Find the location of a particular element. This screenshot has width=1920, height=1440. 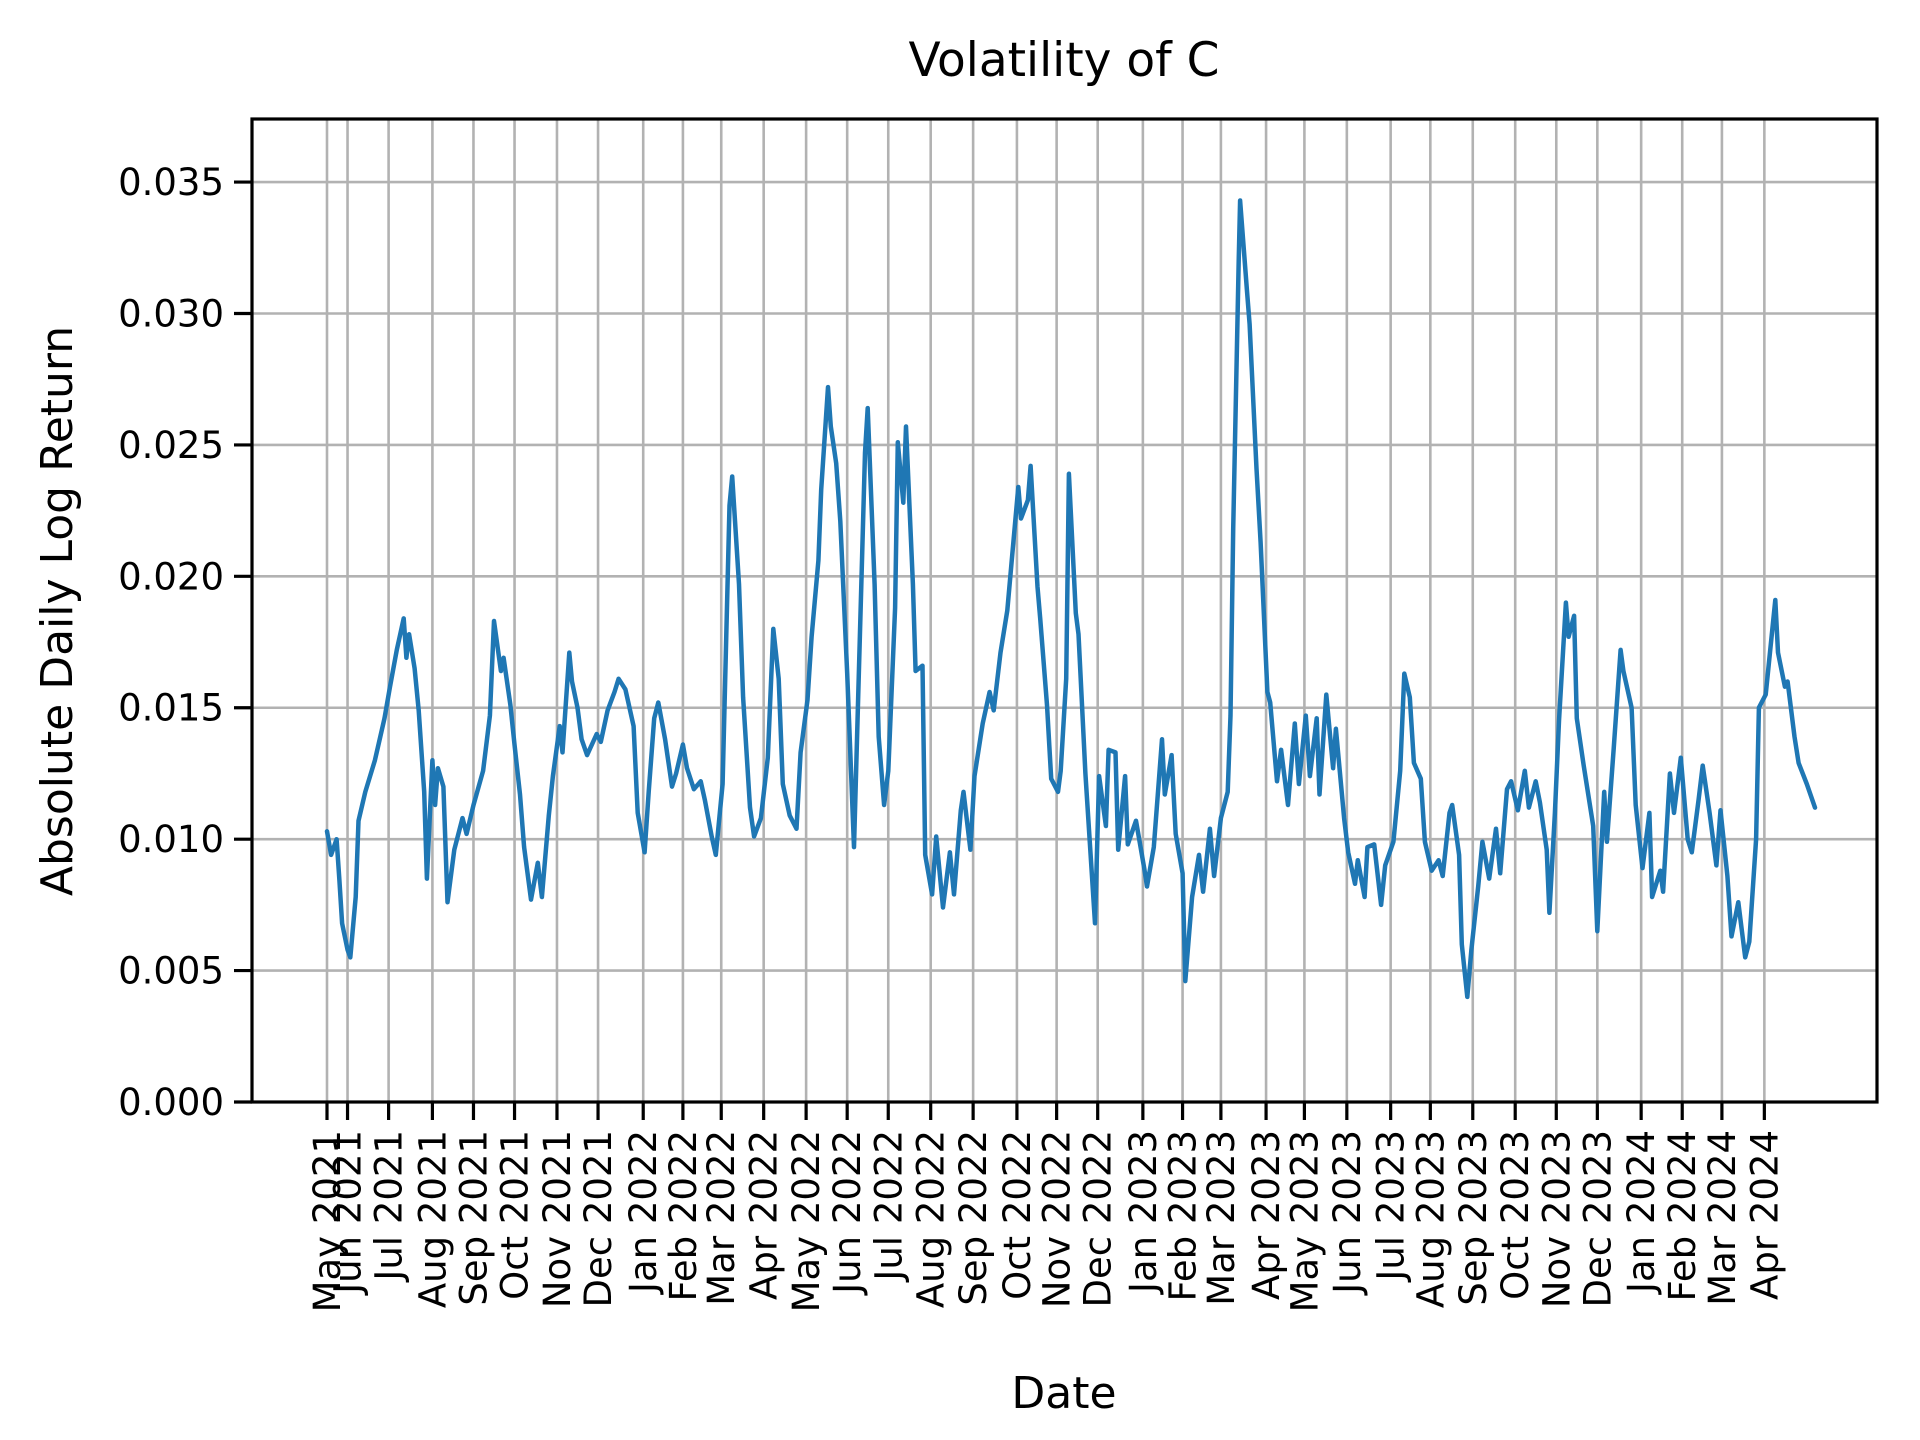

y-tick-label: 0.020 is located at coordinates (171, 576).